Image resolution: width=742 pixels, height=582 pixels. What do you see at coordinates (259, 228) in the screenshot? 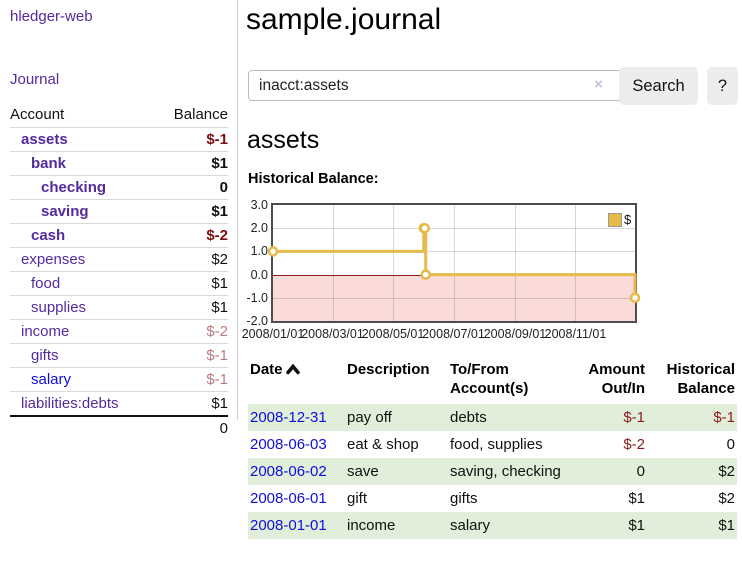
I see `y-axis-label: 2.0` at bounding box center [259, 228].